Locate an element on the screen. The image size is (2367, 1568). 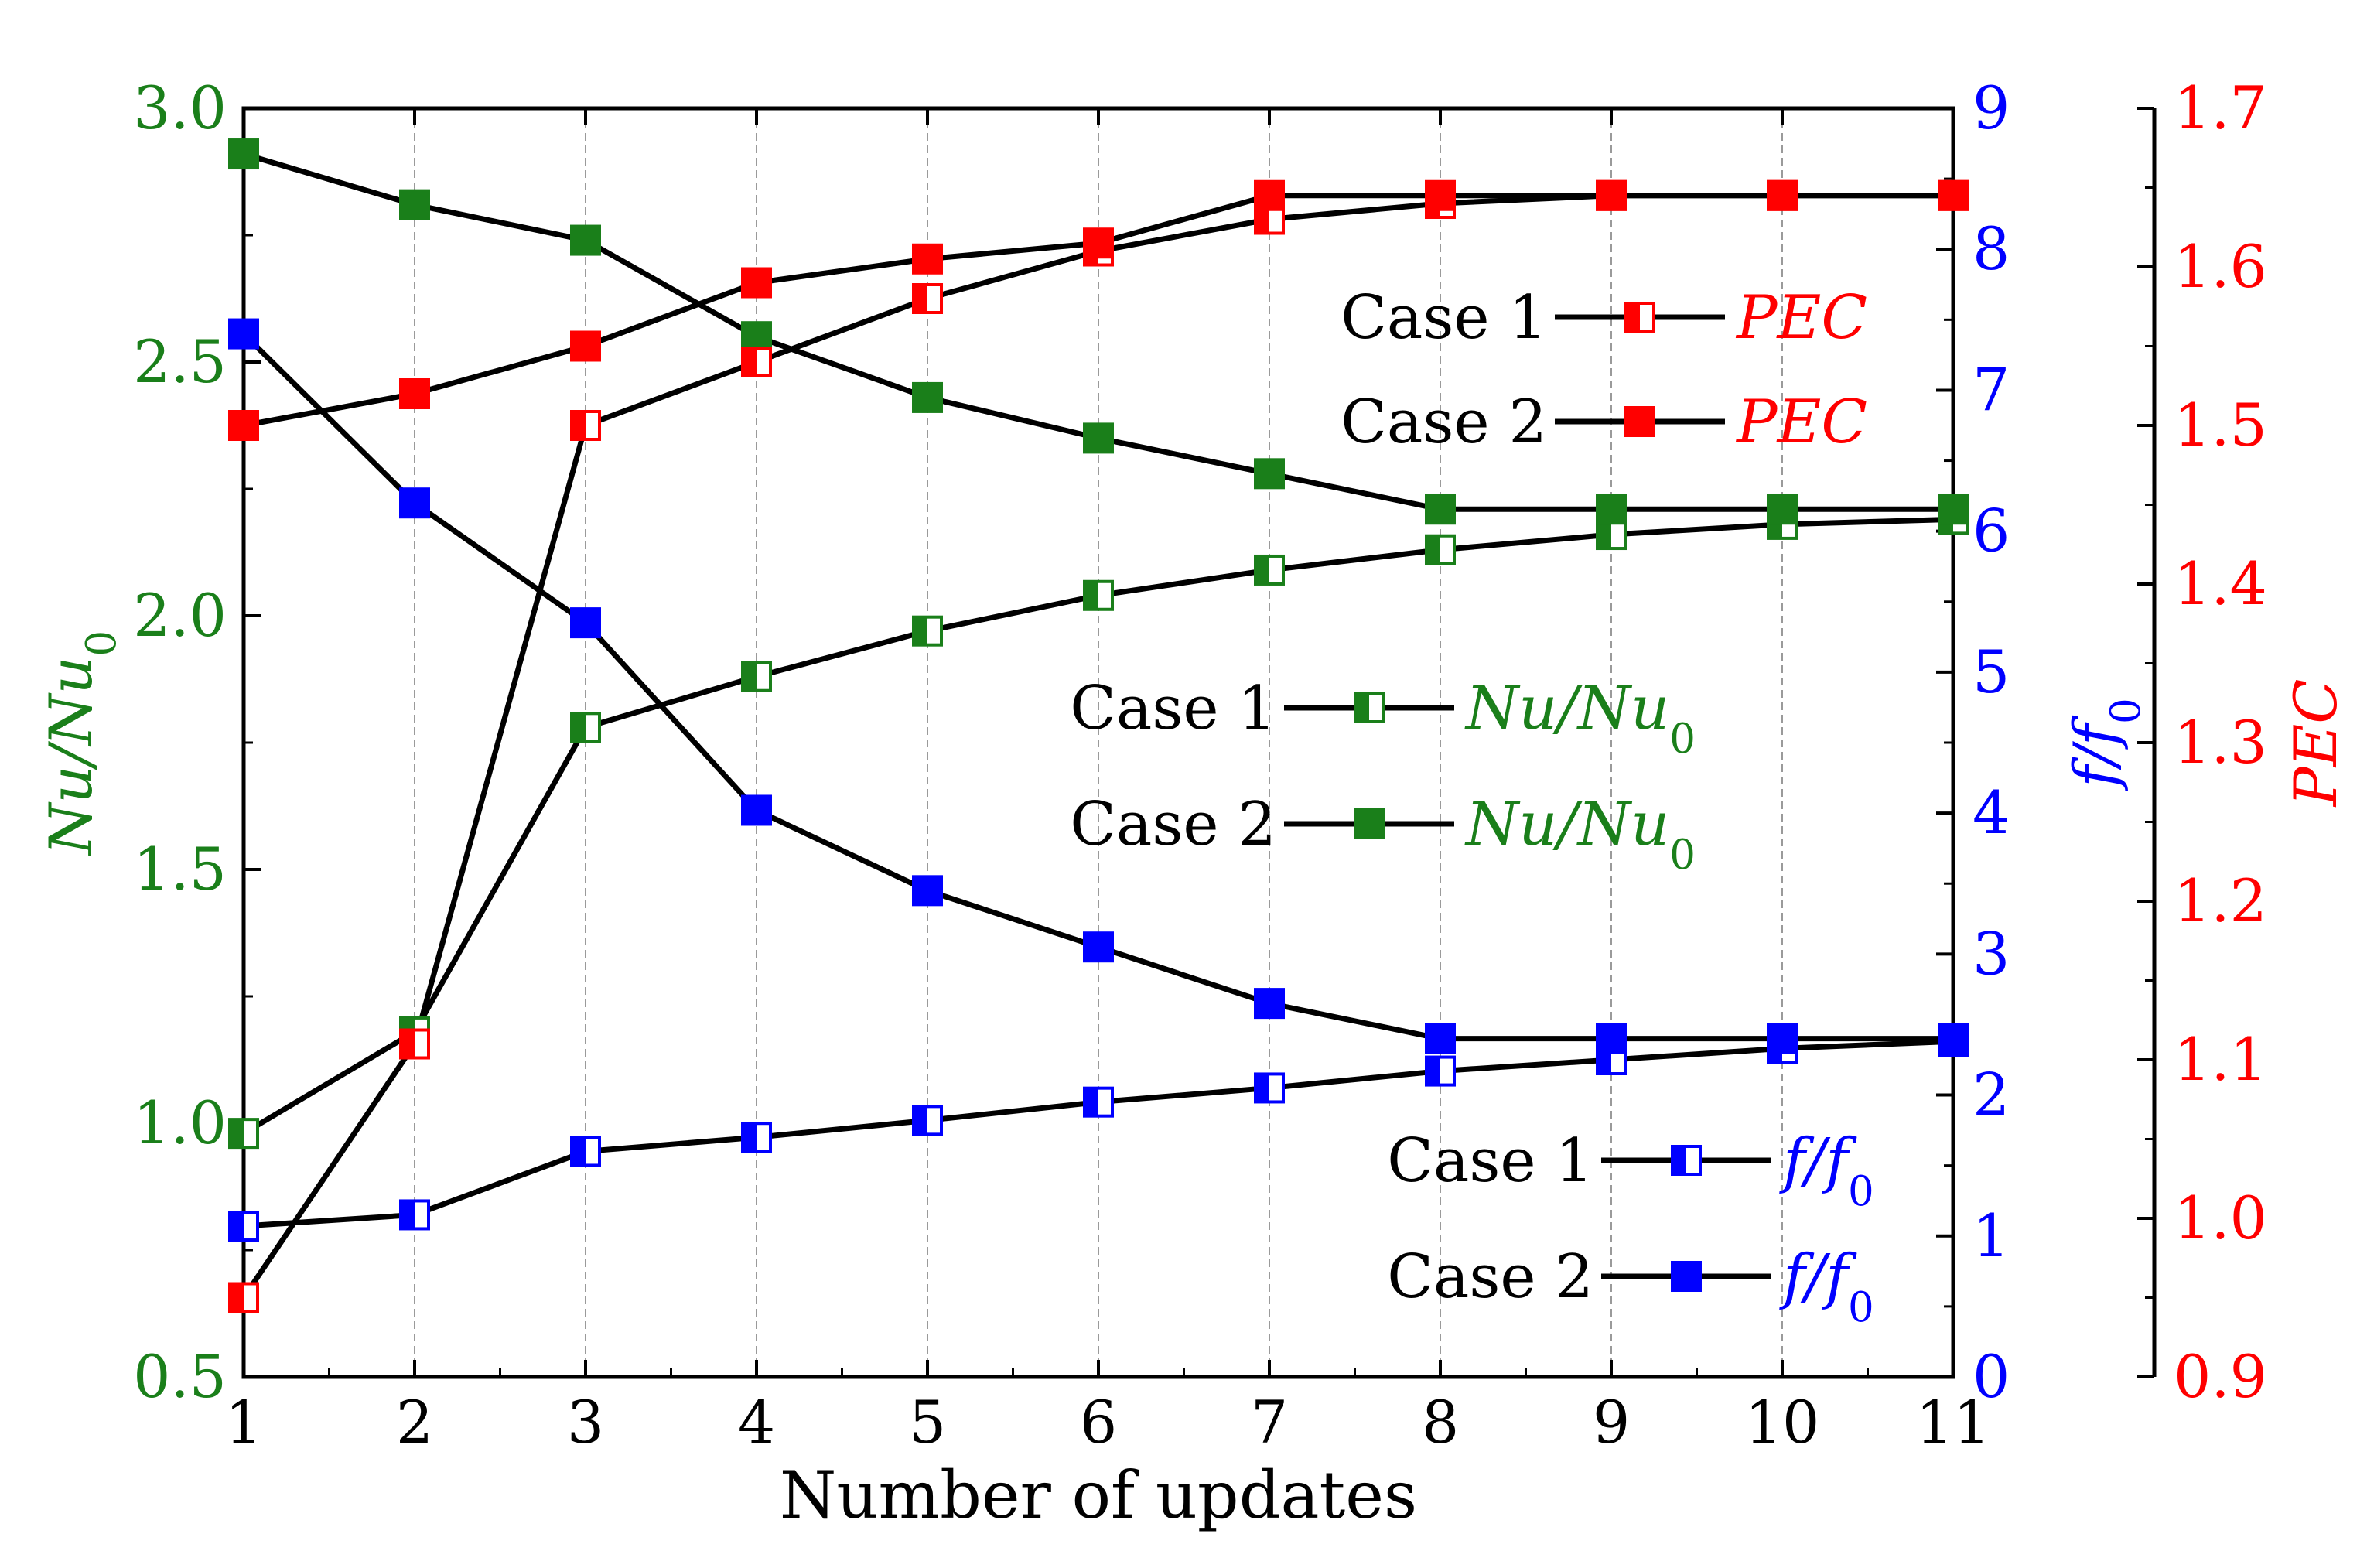
x-tick-label: 7 is located at coordinates (1269, 1422).